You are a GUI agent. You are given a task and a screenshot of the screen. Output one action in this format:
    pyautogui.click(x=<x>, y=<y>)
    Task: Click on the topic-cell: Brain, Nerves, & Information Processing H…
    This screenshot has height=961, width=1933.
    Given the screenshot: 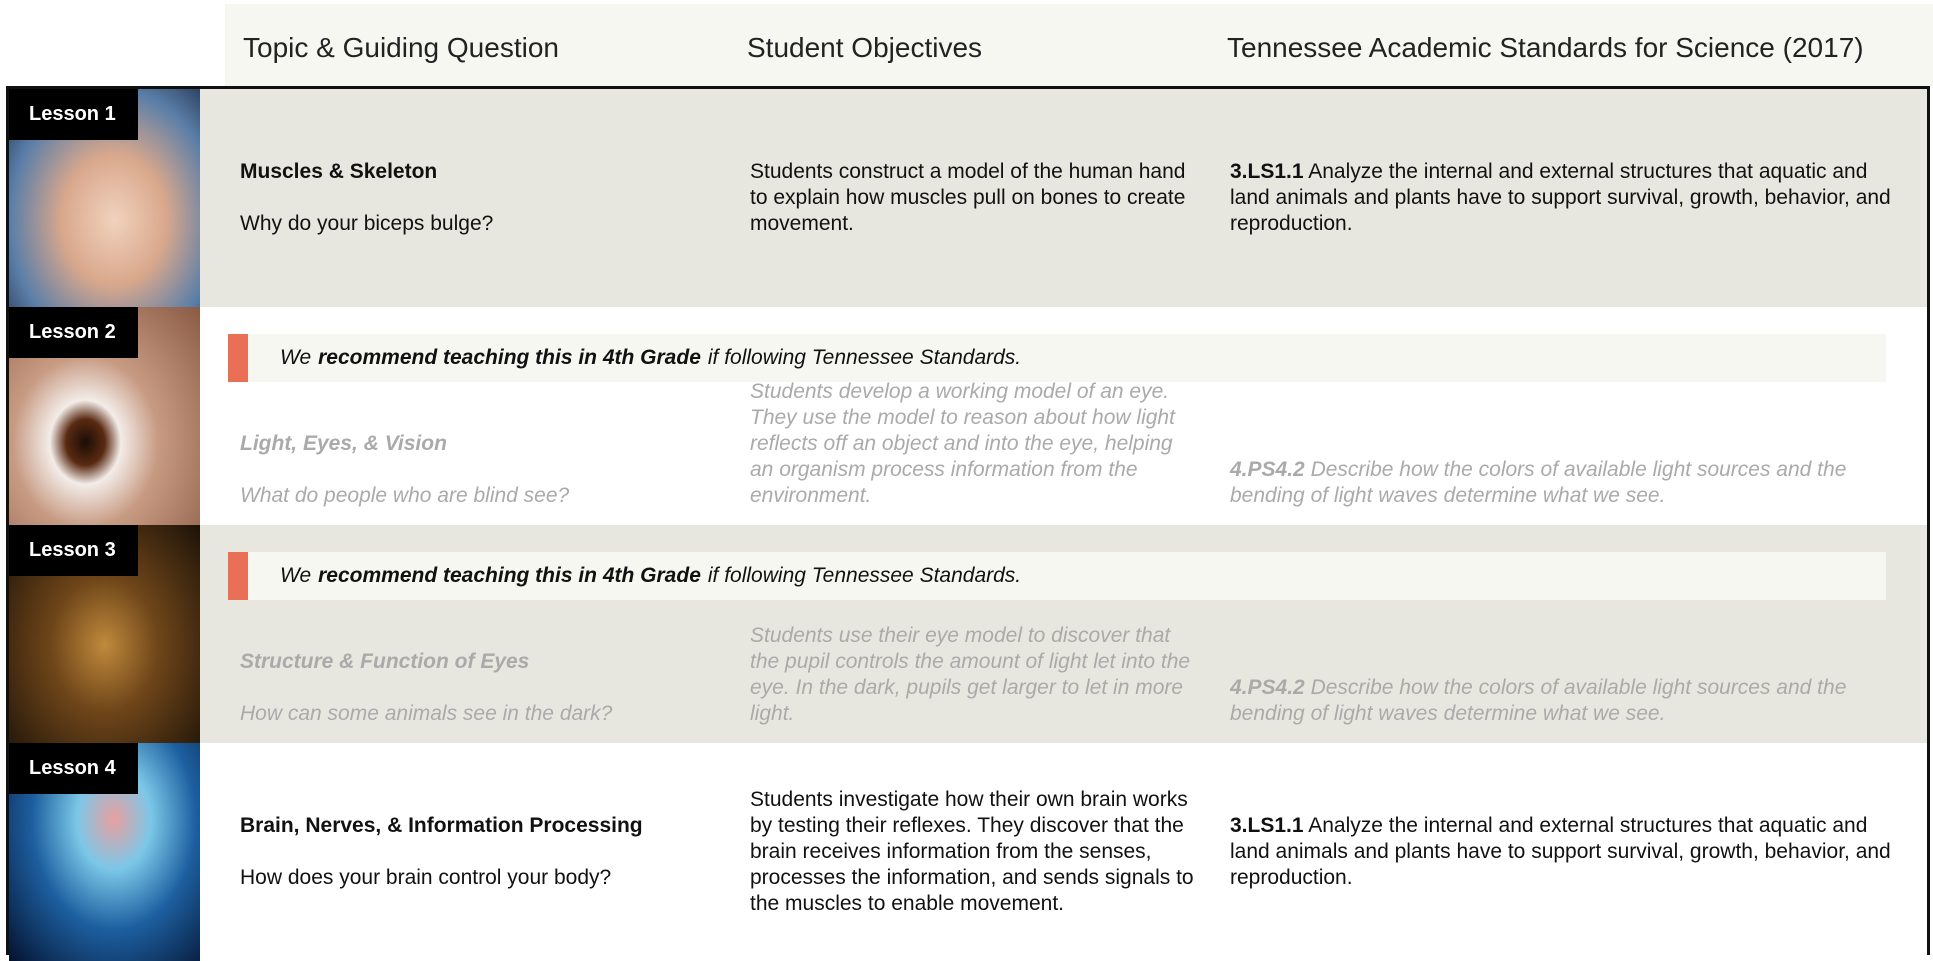 What is the action you would take?
    pyautogui.click(x=475, y=852)
    